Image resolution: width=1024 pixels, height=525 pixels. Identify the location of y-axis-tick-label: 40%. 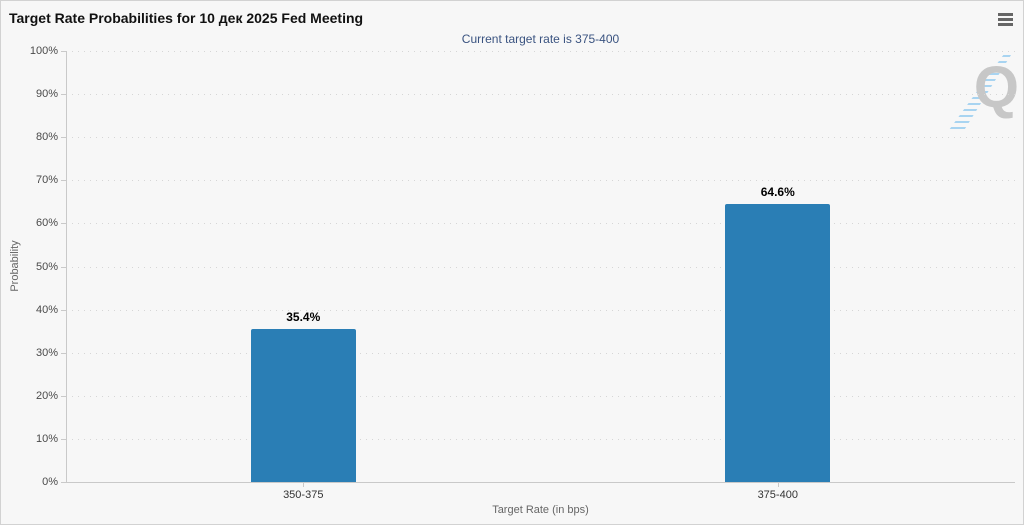
(46, 309).